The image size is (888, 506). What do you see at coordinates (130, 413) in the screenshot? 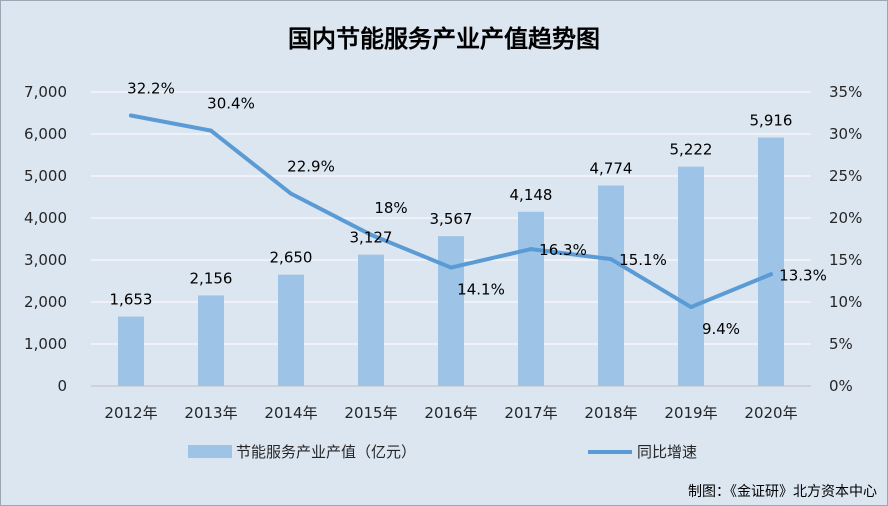
I see `x-tick-label: 2012年` at bounding box center [130, 413].